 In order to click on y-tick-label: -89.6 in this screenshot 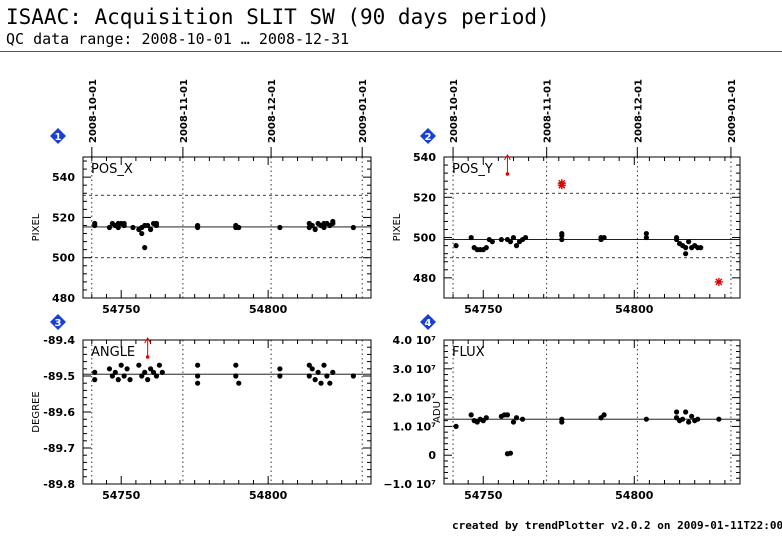, I will do `click(59, 412)`.